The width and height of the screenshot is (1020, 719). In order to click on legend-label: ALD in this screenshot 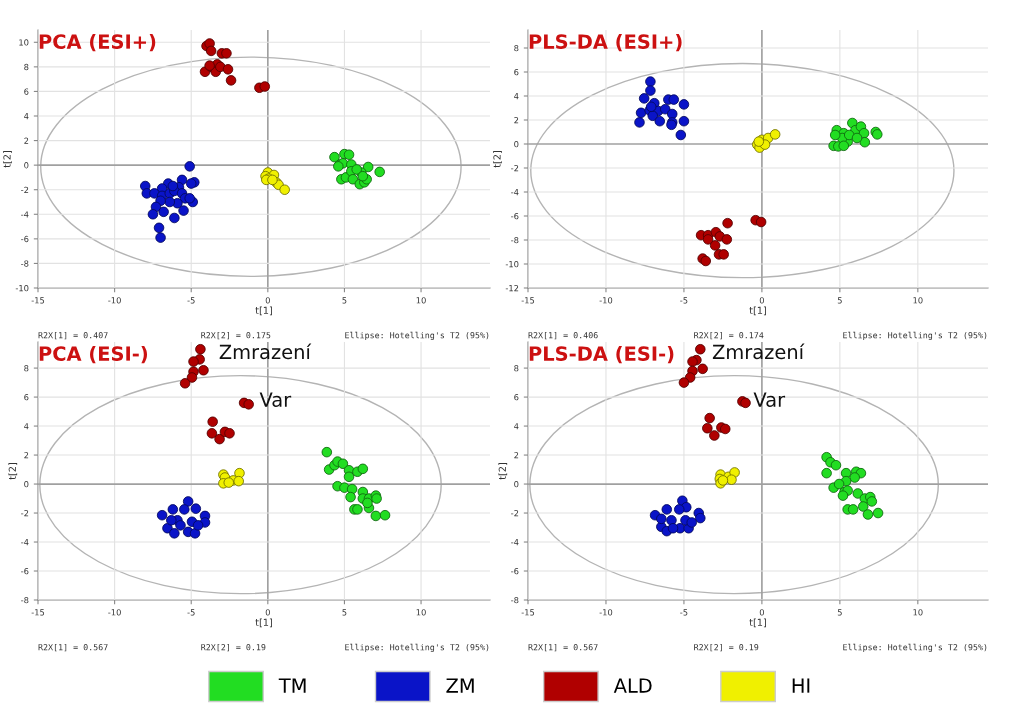, I will do `click(632, 685)`.